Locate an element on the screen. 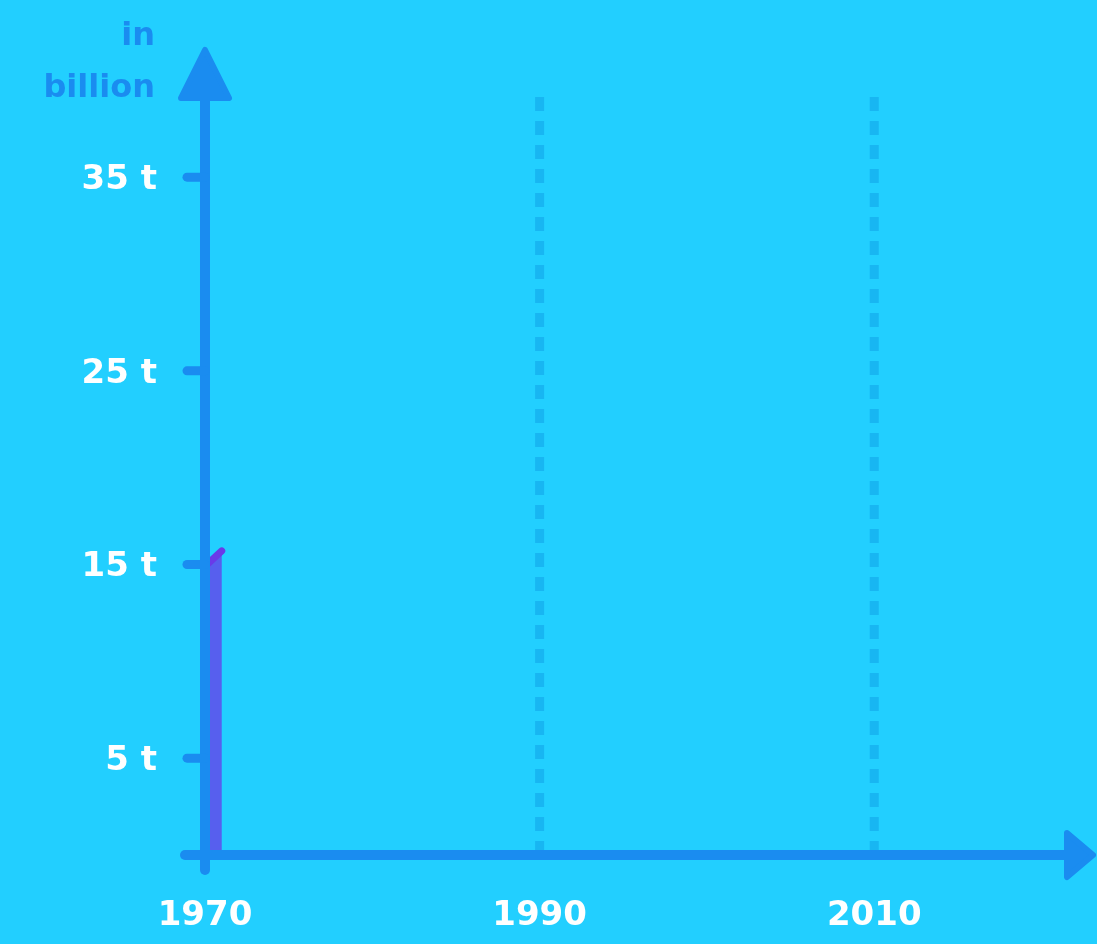 Image resolution: width=1097 pixels, height=944 pixels. y-tick-label: 15 t is located at coordinates (119, 564).